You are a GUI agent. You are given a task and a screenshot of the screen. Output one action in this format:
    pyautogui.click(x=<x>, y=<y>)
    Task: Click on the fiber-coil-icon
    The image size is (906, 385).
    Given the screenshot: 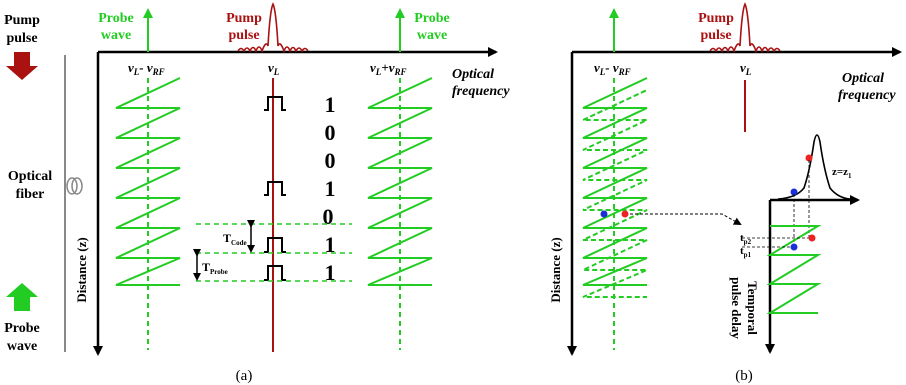 What is the action you would take?
    pyautogui.click(x=74, y=186)
    